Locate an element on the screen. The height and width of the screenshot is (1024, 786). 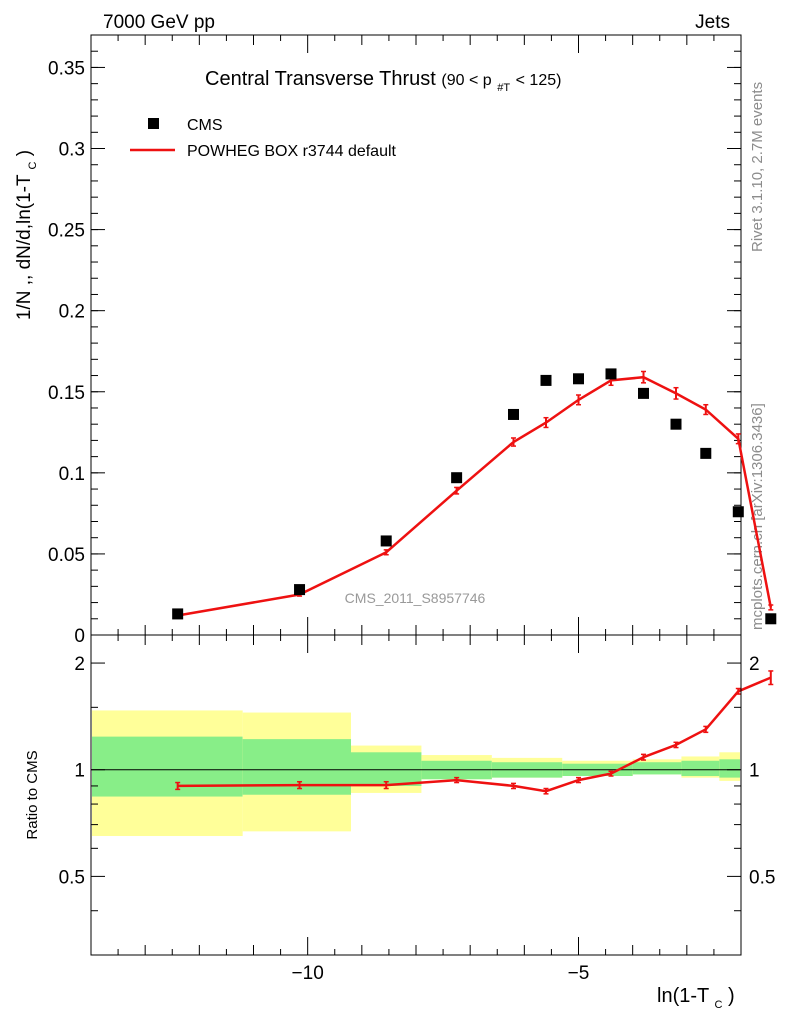
ratio-y-axis-label: Ratio to CMS is located at coordinates (32, 794).